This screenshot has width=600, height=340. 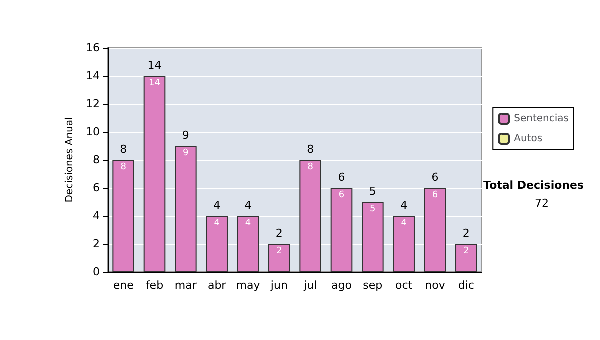 I want to click on text: Total Decisiones, so click(x=534, y=185).